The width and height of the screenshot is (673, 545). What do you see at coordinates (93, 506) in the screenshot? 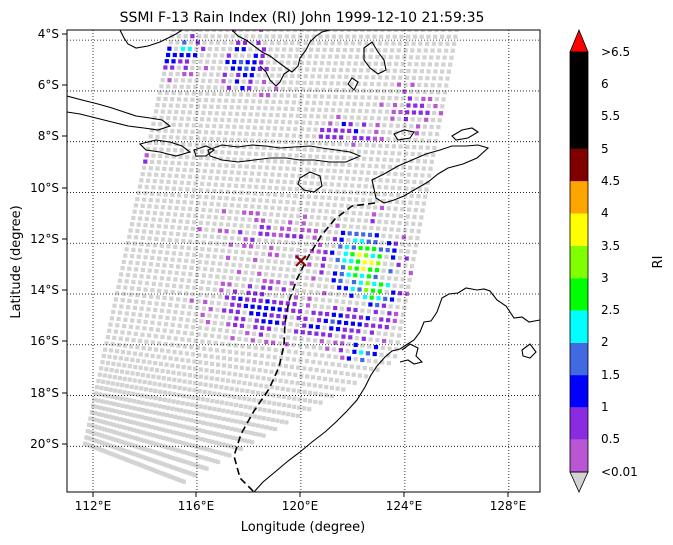
I see `lon-tick-label-112: 112°E` at bounding box center [93, 506].